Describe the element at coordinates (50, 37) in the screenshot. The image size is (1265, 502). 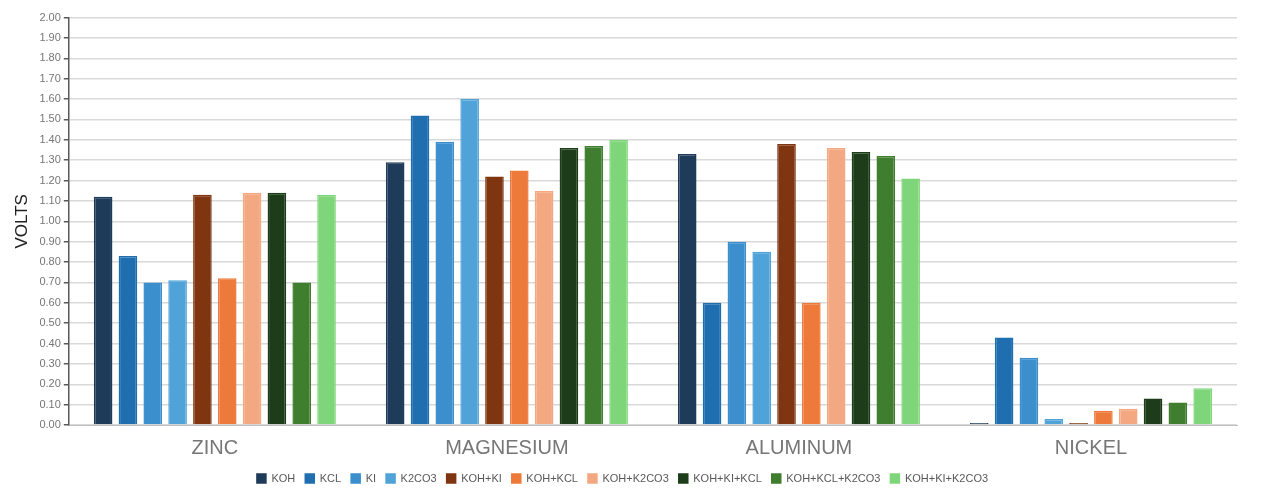
I see `y-tick-label: 1.90` at that location.